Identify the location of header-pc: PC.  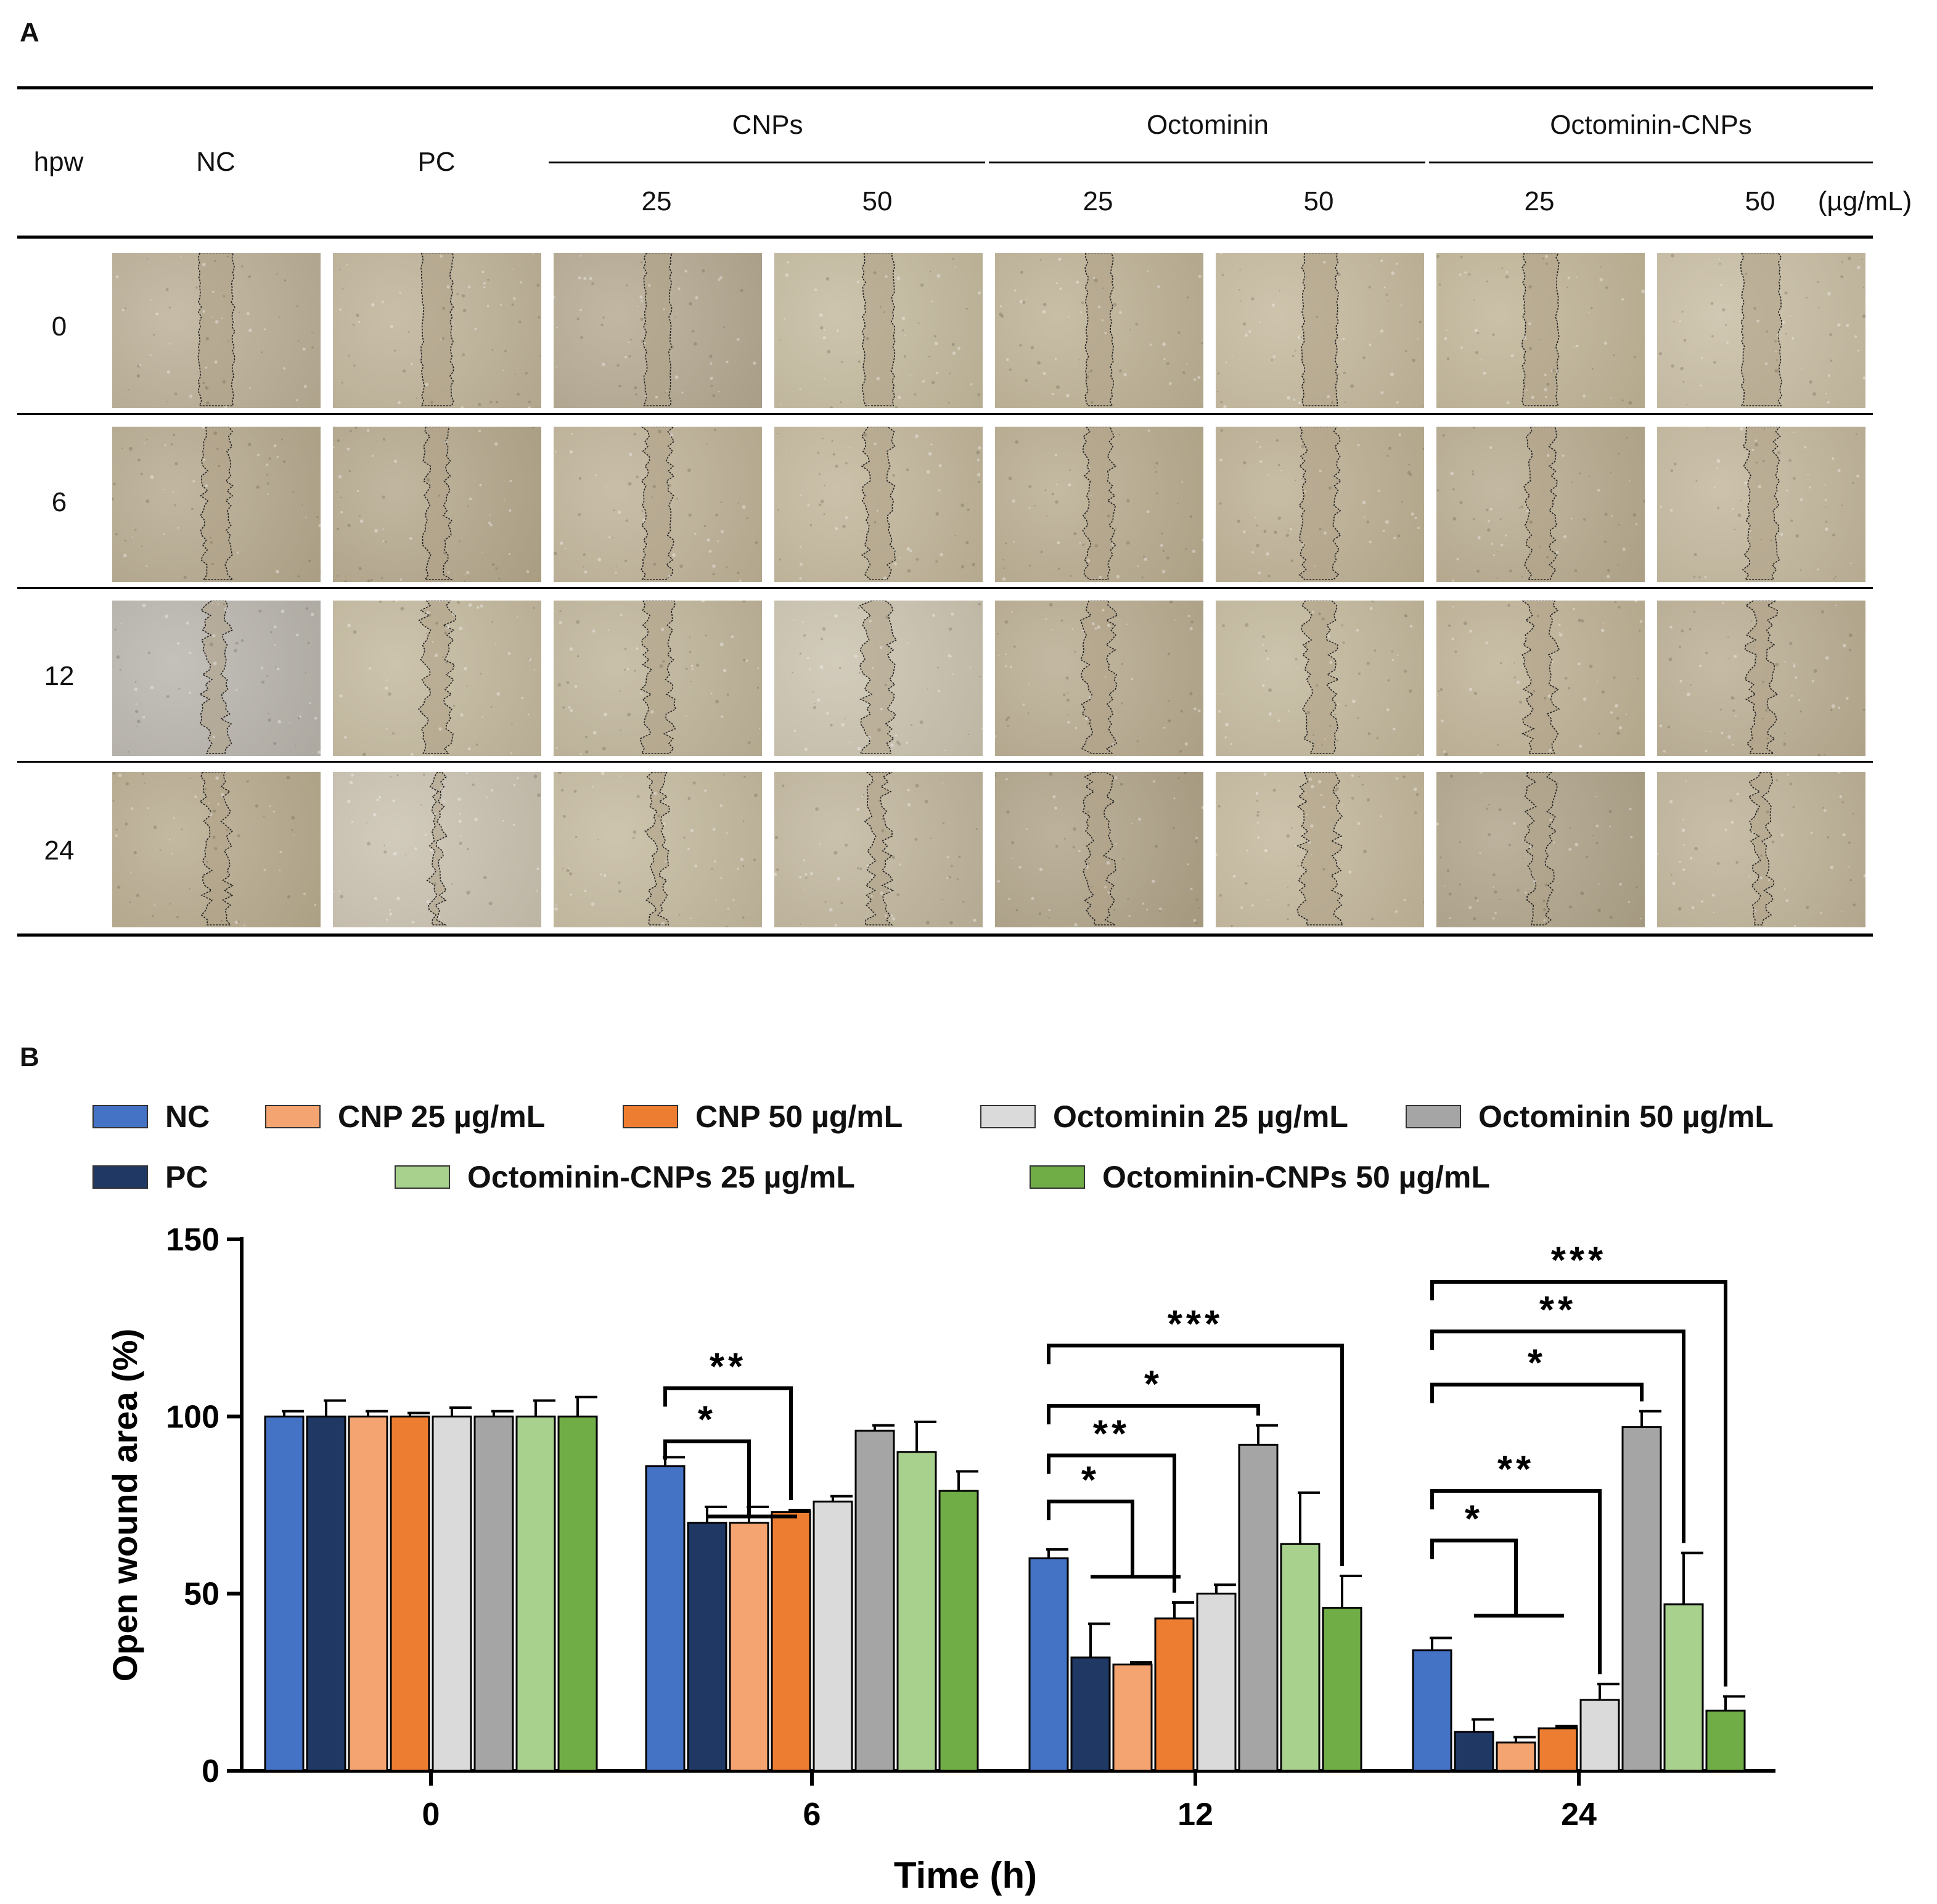
(436, 162).